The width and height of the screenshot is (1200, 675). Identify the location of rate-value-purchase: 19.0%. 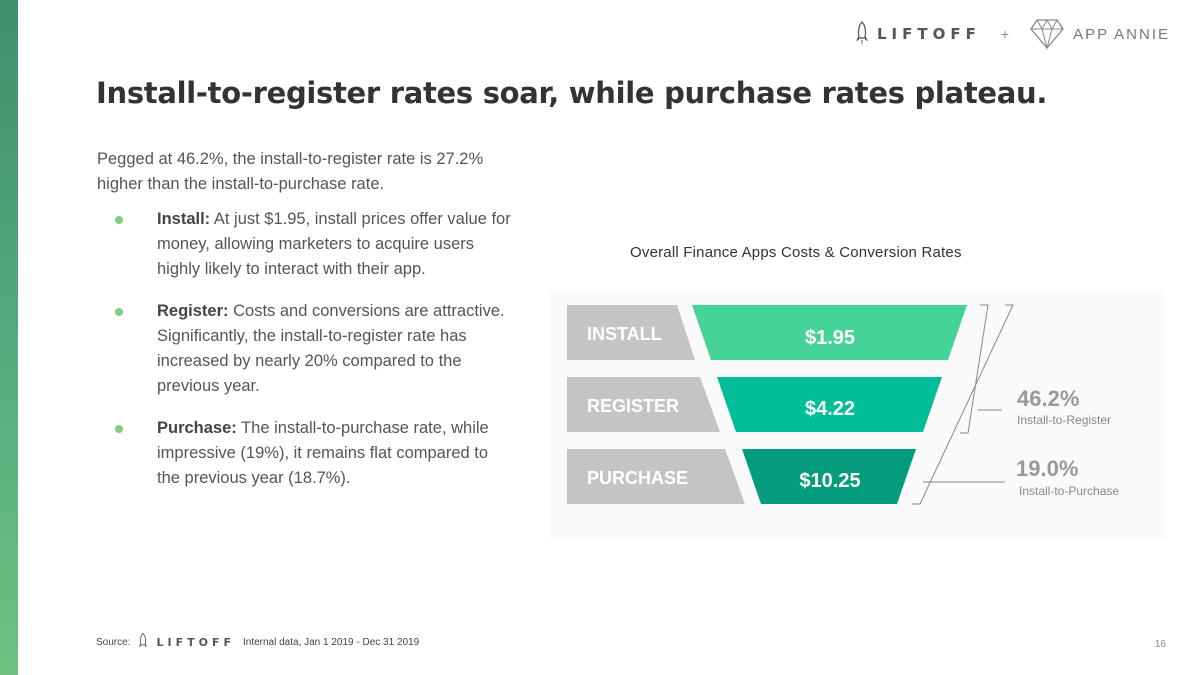
(1047, 468).